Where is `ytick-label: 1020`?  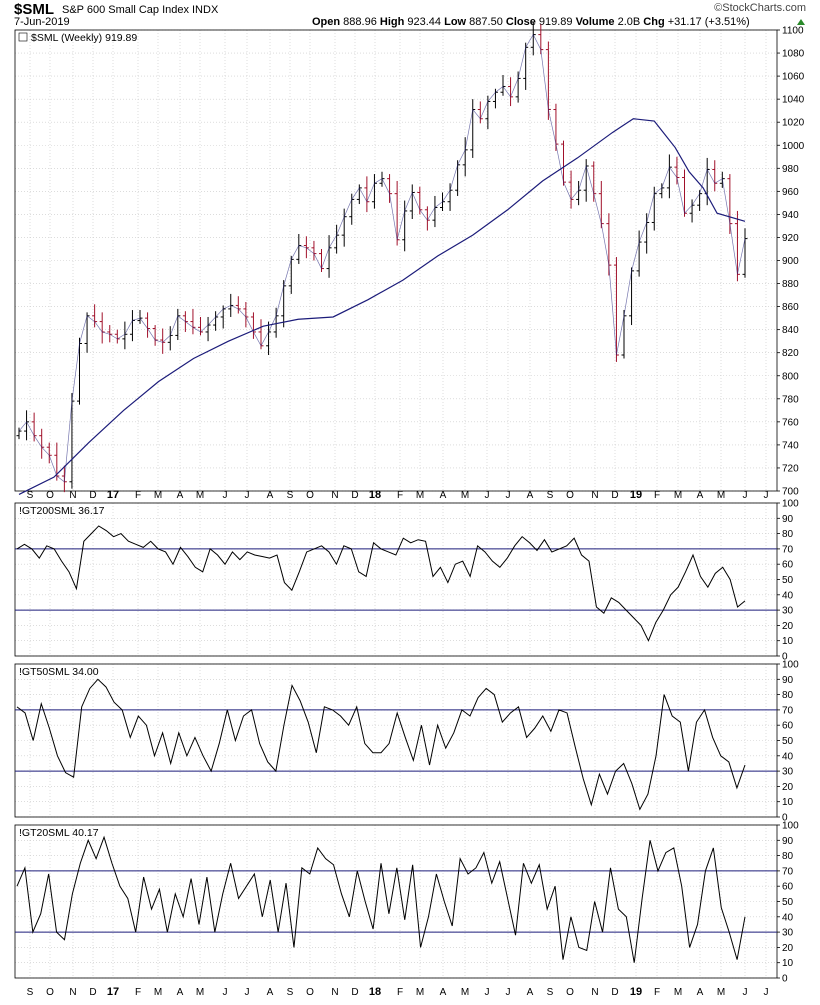
ytick-label: 1020 is located at coordinates (793, 123).